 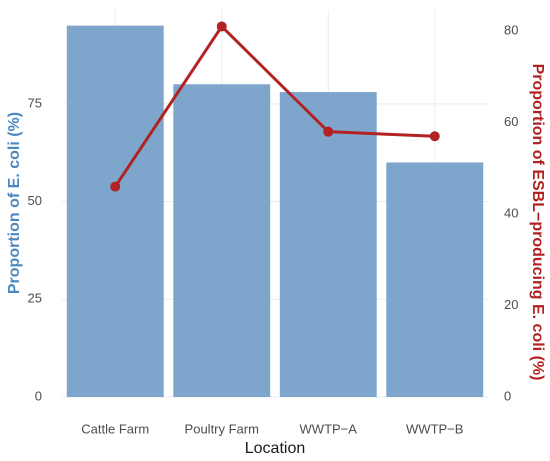 I want to click on x-axis-title: Location, so click(x=275, y=448).